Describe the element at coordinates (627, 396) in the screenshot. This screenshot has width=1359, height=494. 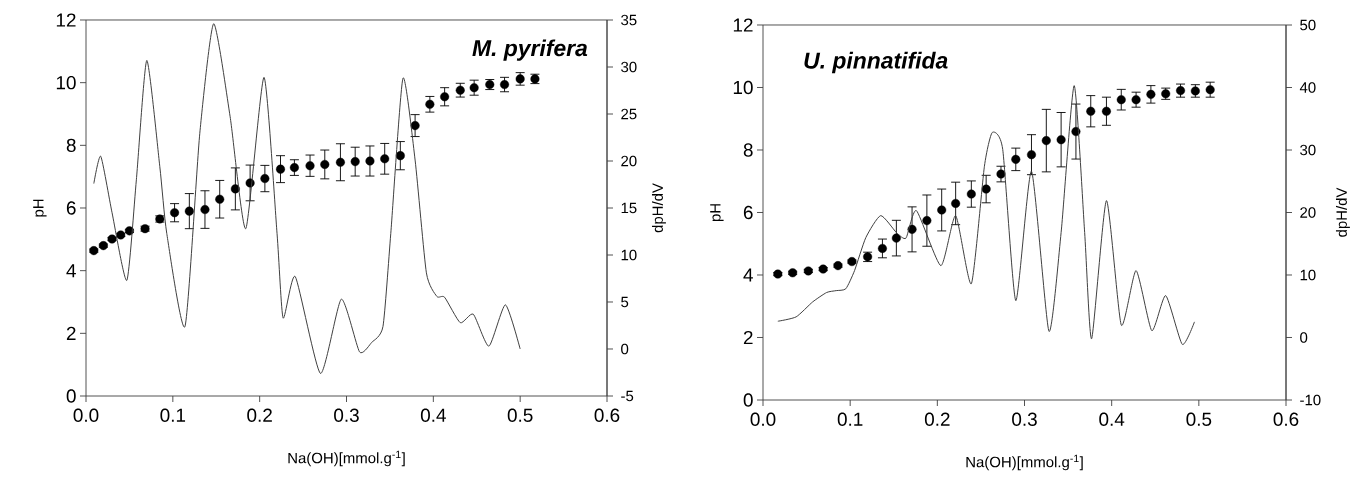
I see `y2-tick-label: -5` at that location.